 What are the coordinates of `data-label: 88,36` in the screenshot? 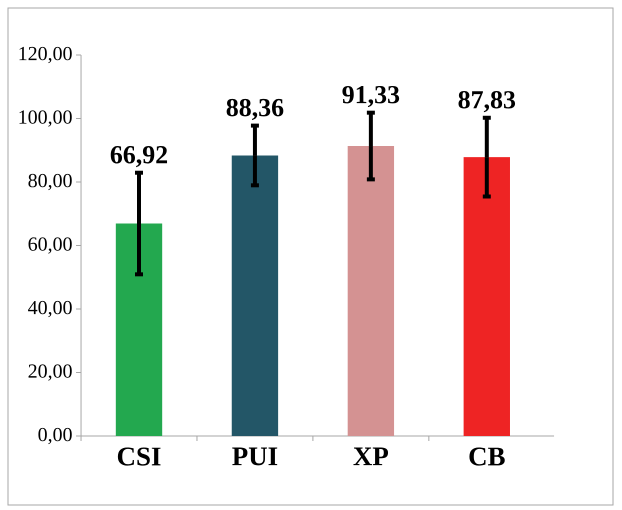 It's located at (255, 109).